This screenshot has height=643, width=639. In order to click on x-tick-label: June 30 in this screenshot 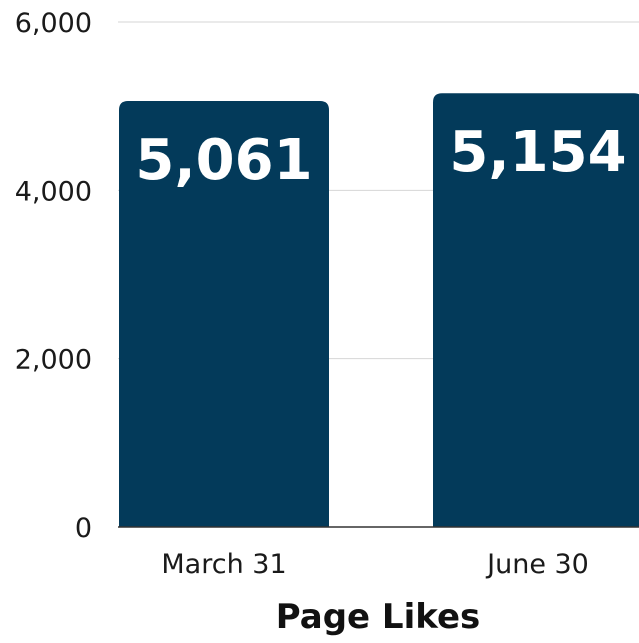, I will do `click(537, 564)`.